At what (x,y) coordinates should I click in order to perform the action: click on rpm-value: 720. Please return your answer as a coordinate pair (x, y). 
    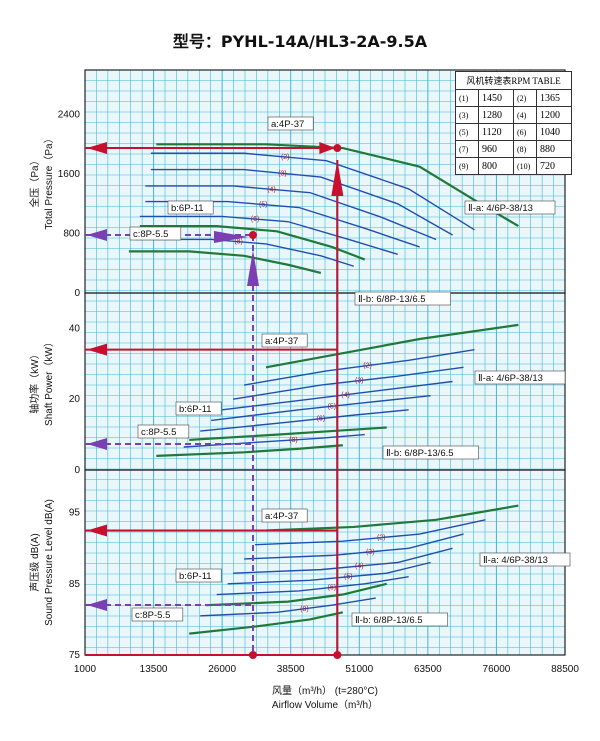
    Looking at the image, I should click on (554, 166).